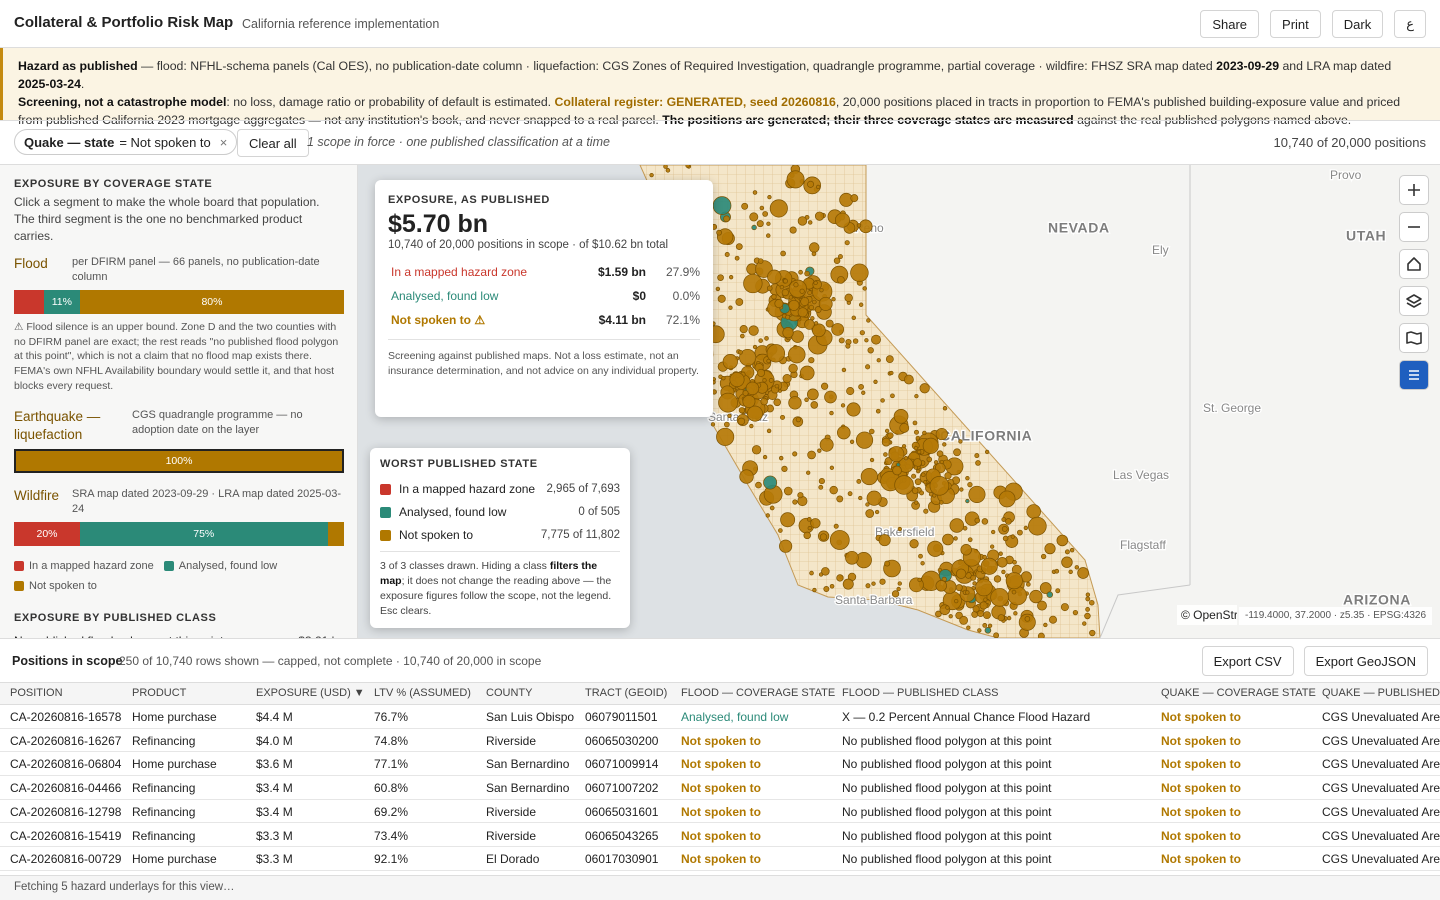  Describe the element at coordinates (36, 693) in the screenshot. I see `column-header: POSITION` at that location.